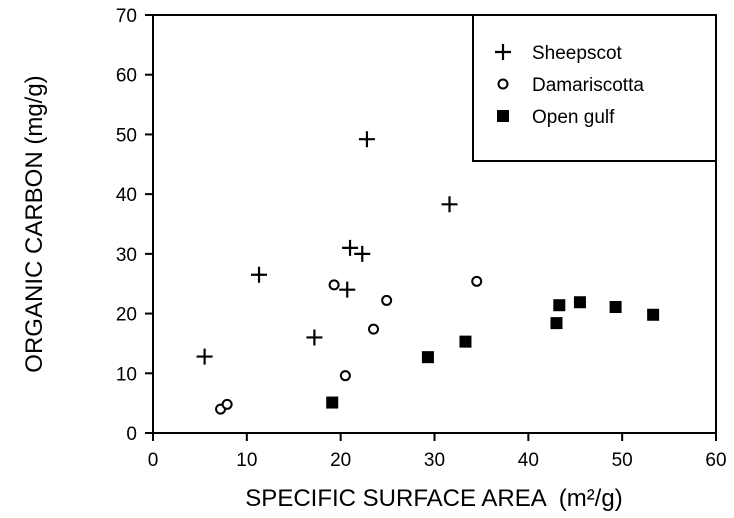 The image size is (734, 518). I want to click on legend-label-sheepscot: Sheepscot, so click(577, 53).